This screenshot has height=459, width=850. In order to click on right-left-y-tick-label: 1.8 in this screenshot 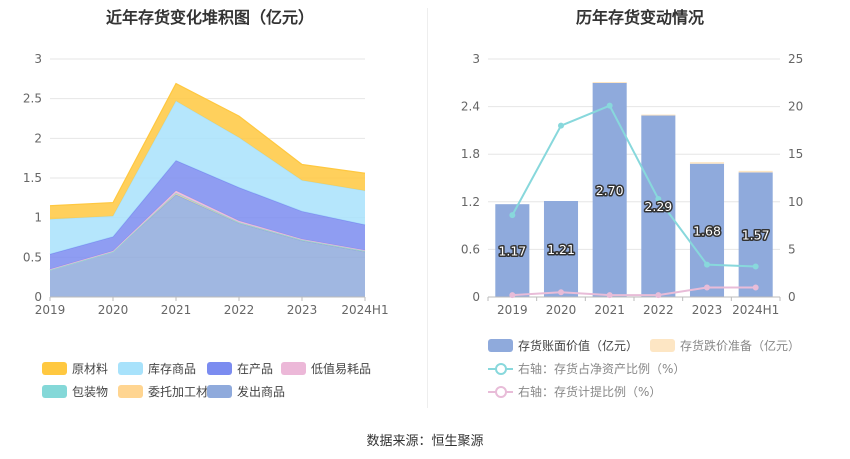, I will do `click(470, 154)`.